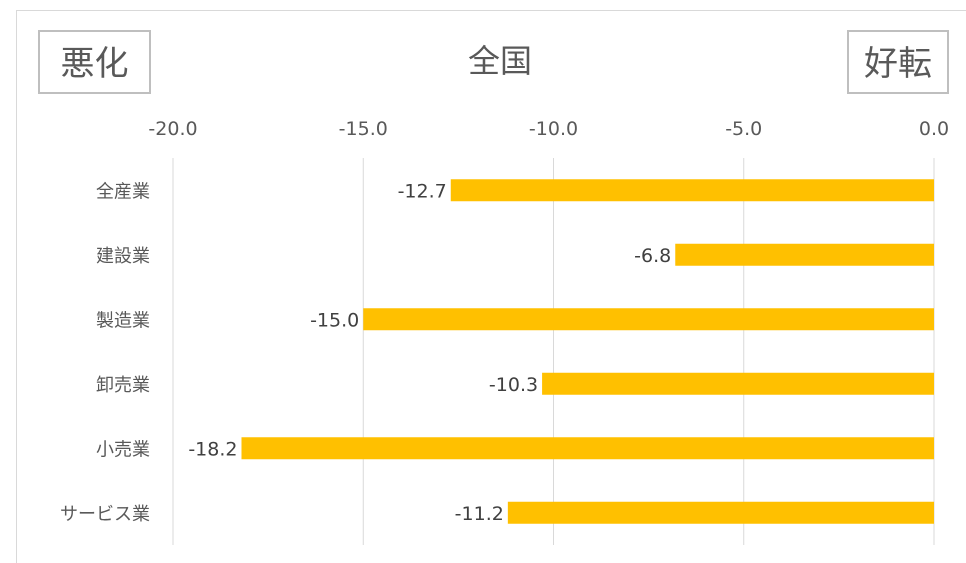  Describe the element at coordinates (123, 385) in the screenshot. I see `category-label: 卸売業` at that location.